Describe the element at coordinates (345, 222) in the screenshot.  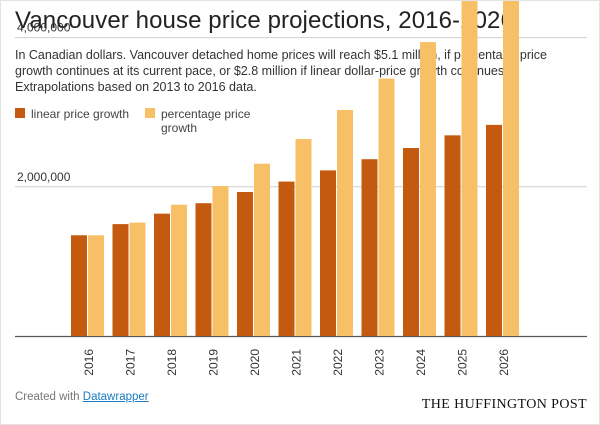
I see `bar-percentage-2022` at that location.